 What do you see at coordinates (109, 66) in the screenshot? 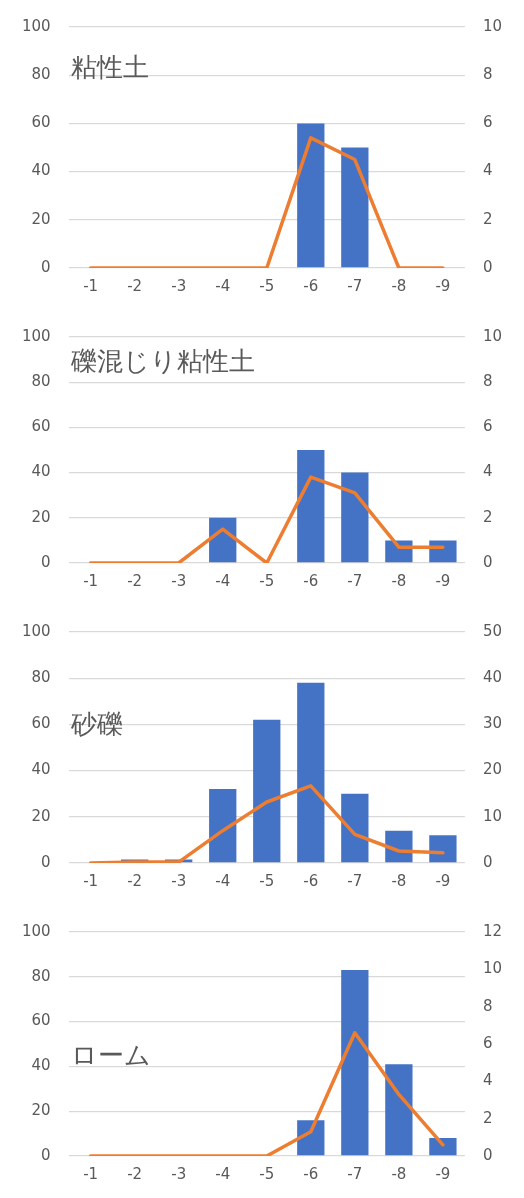
I see `text: 粘性土` at bounding box center [109, 66].